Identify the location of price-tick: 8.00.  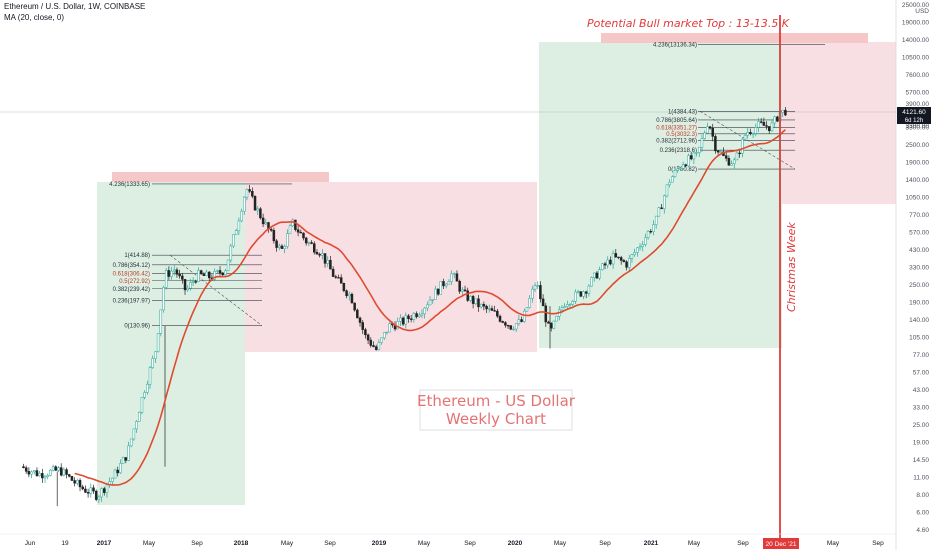
(922, 495).